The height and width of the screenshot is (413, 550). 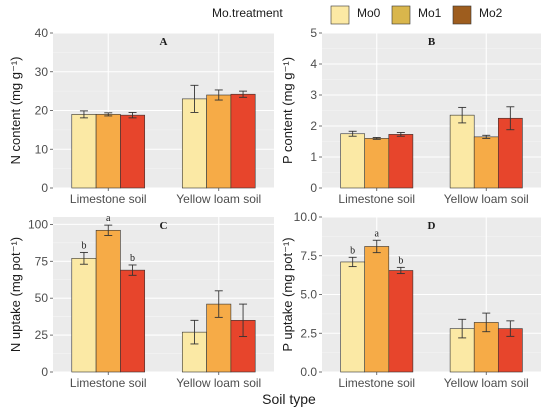 I want to click on panel-label-d: D, so click(x=432, y=226).